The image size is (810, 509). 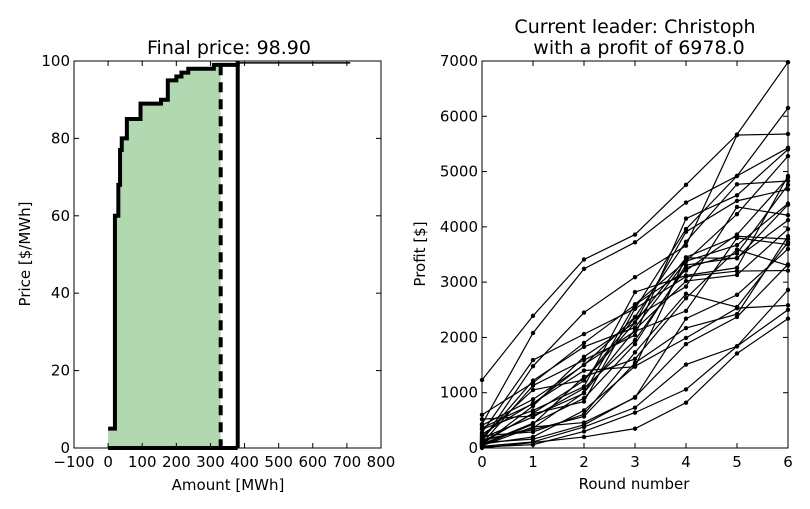 I want to click on right-chart-title: Current leader: Christoph, so click(x=634, y=27).